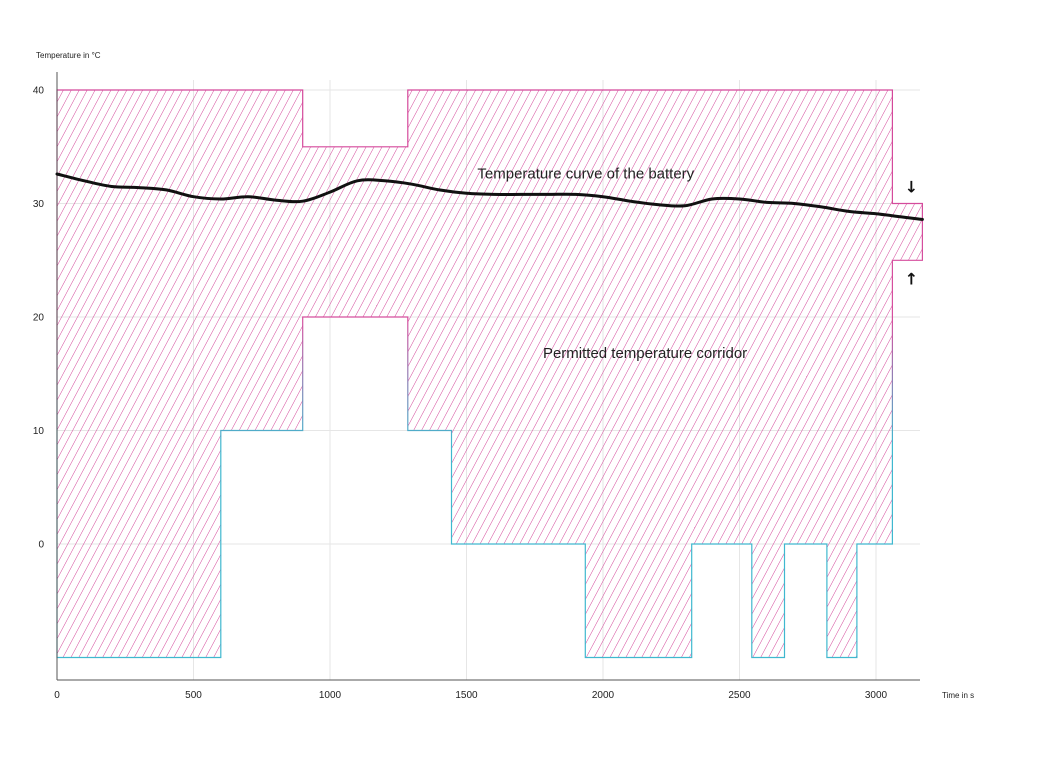 Image resolution: width=1060 pixels, height=758 pixels. Describe the element at coordinates (39, 318) in the screenshot. I see `y-tick-label-20: 20` at that location.